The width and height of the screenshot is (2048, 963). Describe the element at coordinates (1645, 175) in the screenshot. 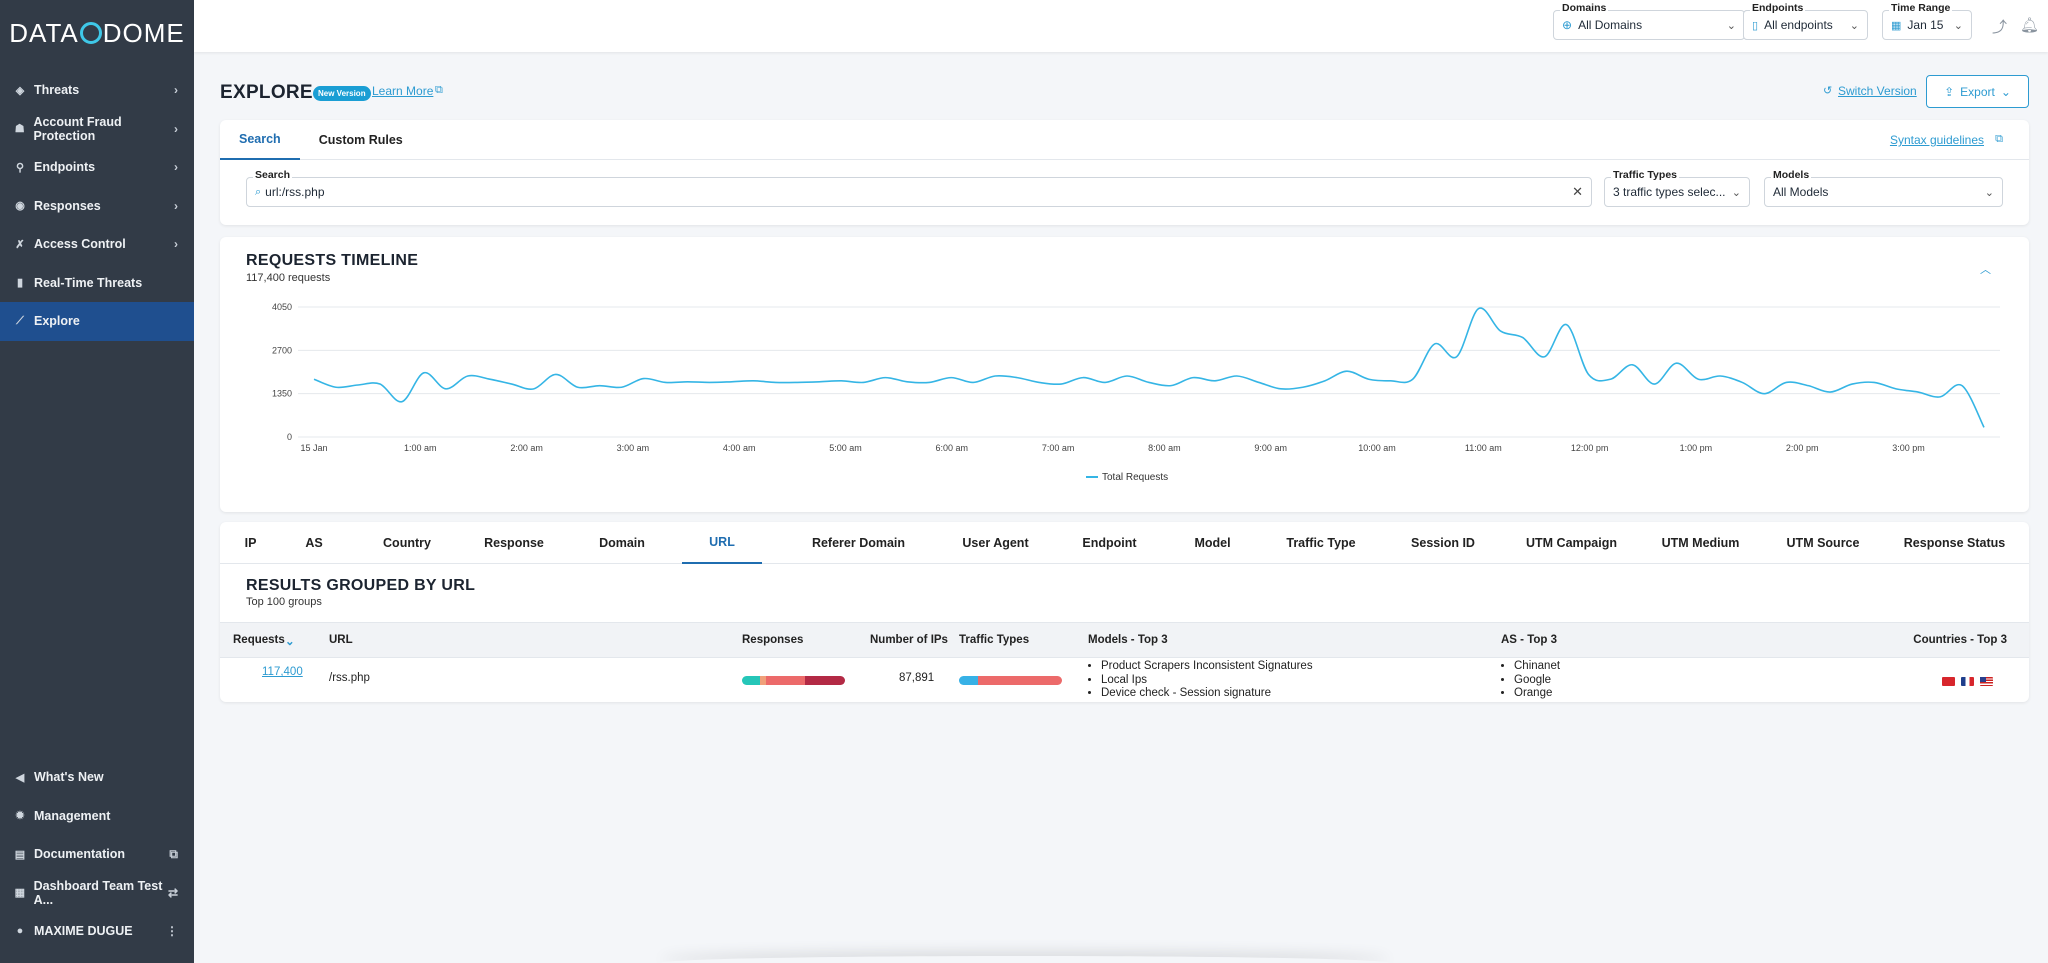

I see `traffic-types-label: Traffic Types` at that location.